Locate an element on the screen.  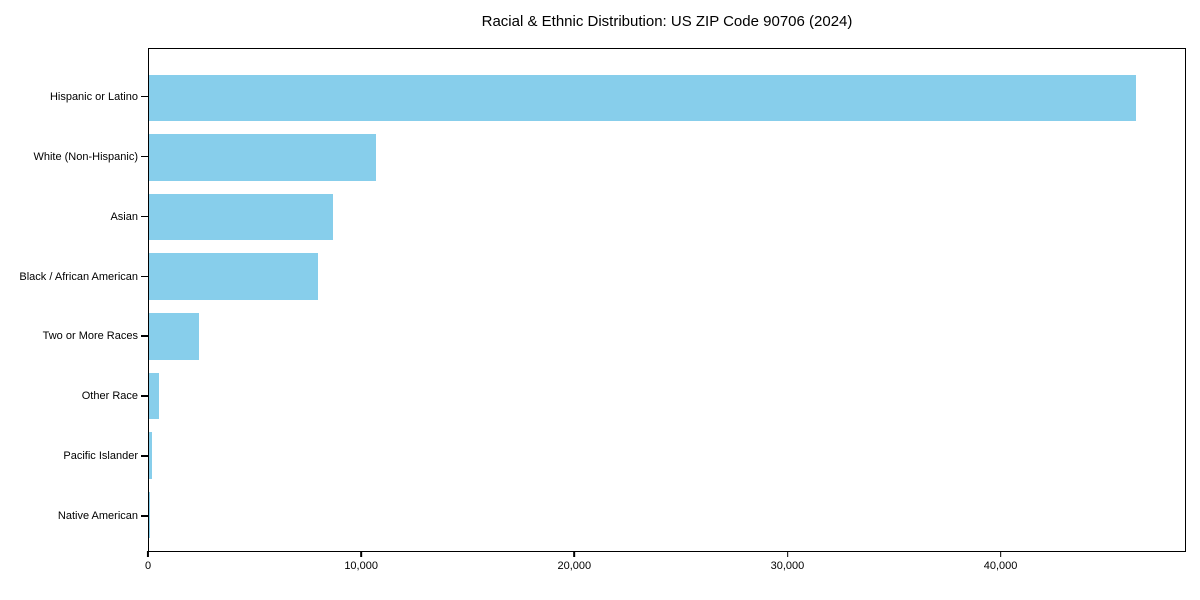
y-axis-label-row: White (Non-Hispanic) is located at coordinates (74, 157).